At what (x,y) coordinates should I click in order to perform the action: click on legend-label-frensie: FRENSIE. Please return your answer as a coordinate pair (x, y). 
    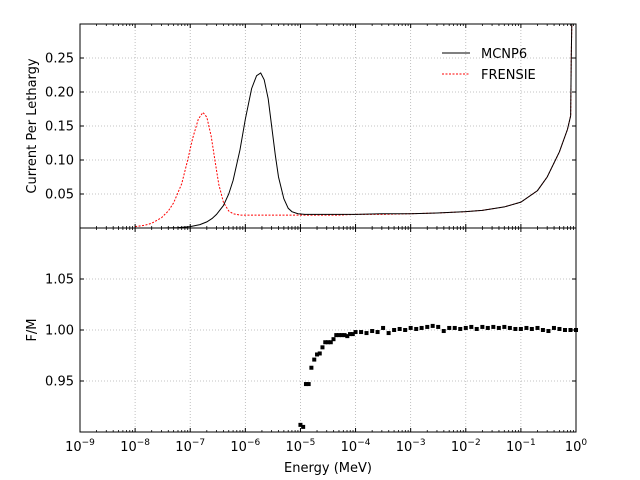
    Looking at the image, I should click on (508, 75).